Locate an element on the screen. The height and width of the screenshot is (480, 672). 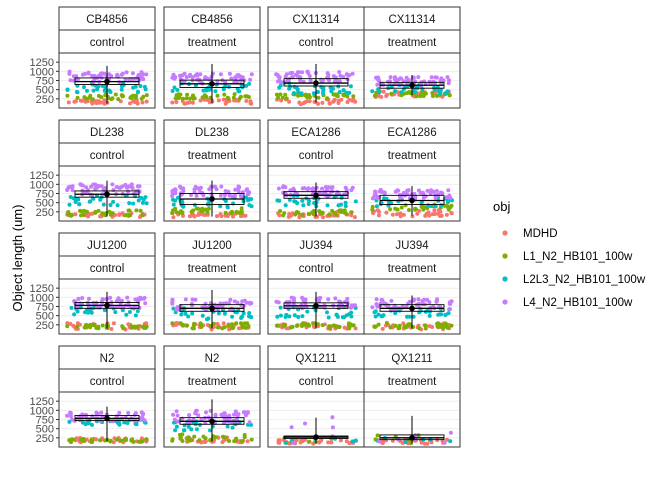
panel-DL238-treatment: DL238 treatment is located at coordinates (212, 170).